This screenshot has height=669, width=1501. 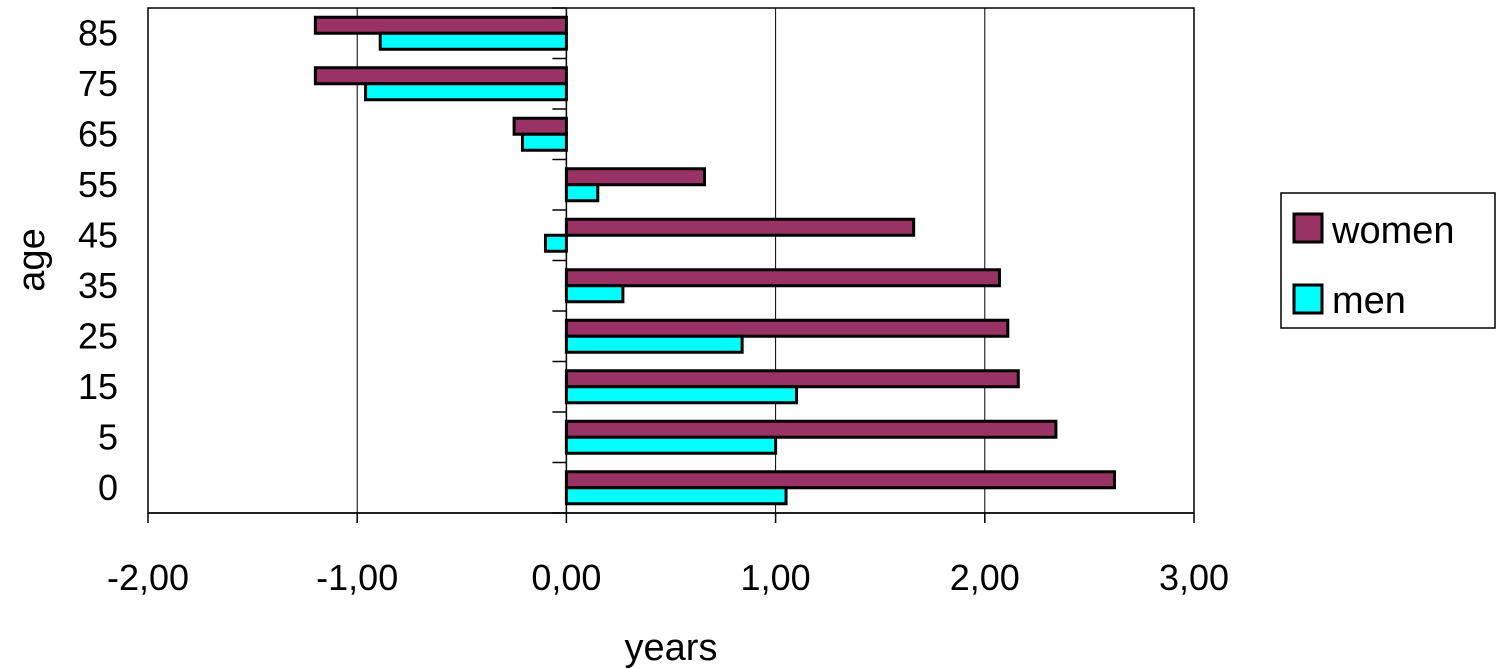 What do you see at coordinates (776, 577) in the screenshot?
I see `x-tick-label: 1,00` at bounding box center [776, 577].